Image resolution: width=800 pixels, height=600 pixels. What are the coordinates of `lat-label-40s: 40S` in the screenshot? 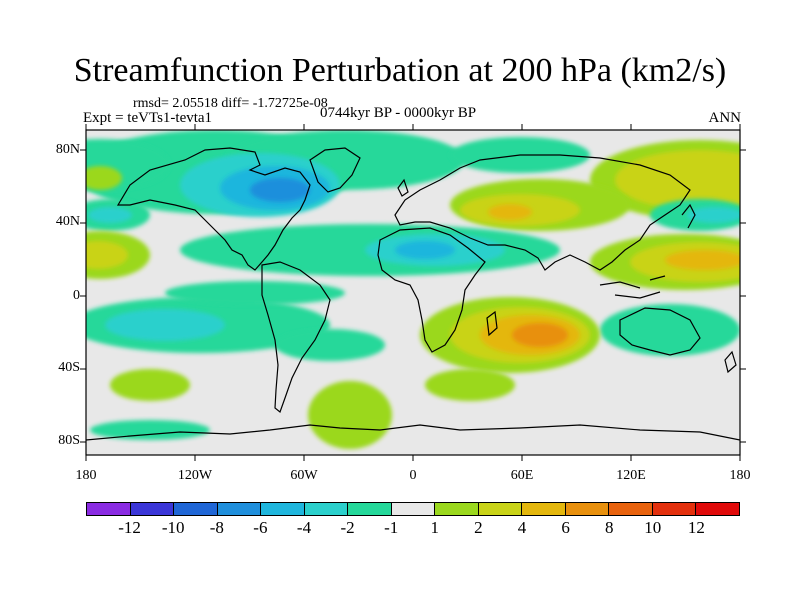 It's located at (69, 367).